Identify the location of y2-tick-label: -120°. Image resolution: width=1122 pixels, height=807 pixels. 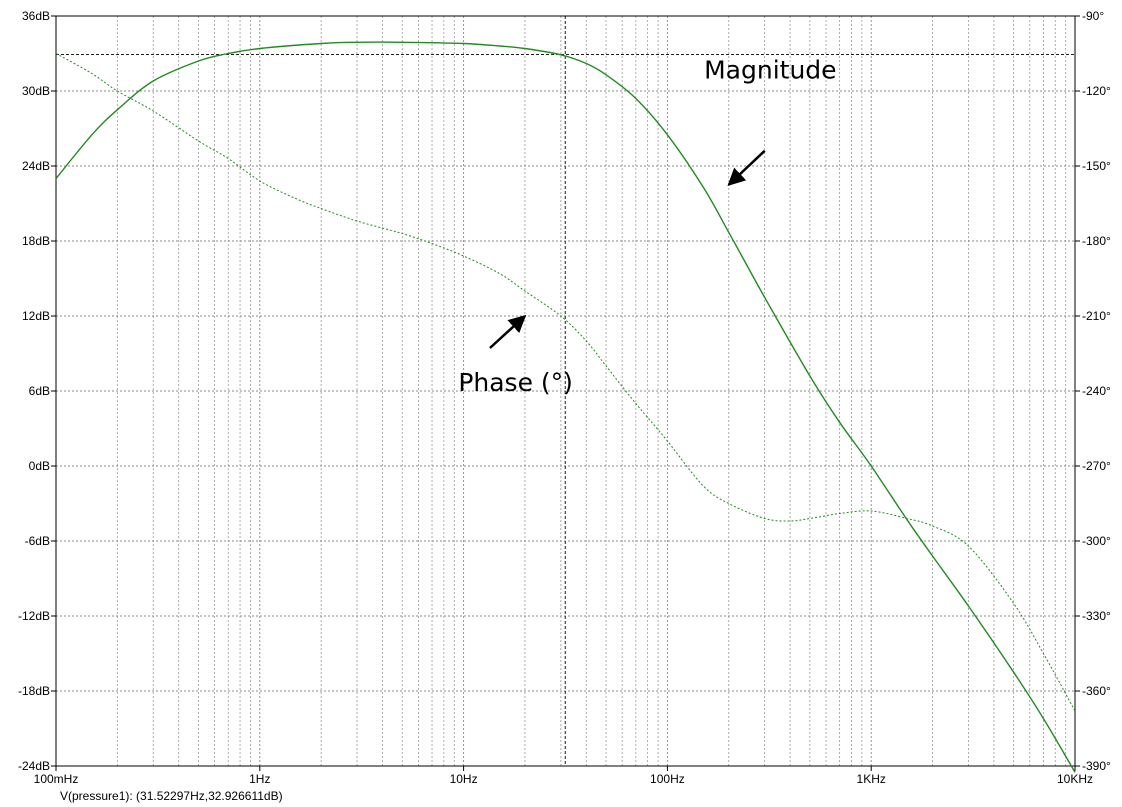
(1096, 91).